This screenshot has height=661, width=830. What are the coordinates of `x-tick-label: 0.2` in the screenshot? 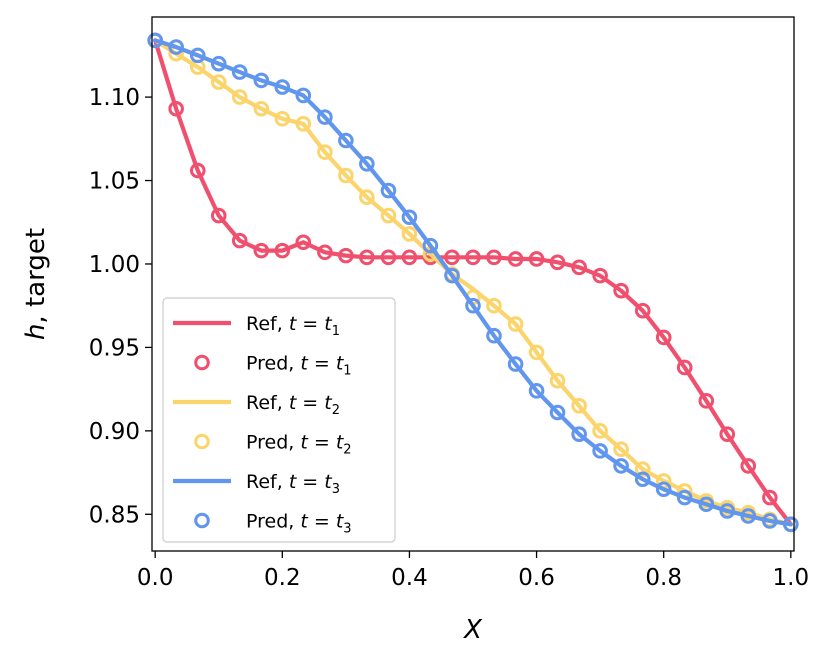 It's located at (282, 578).